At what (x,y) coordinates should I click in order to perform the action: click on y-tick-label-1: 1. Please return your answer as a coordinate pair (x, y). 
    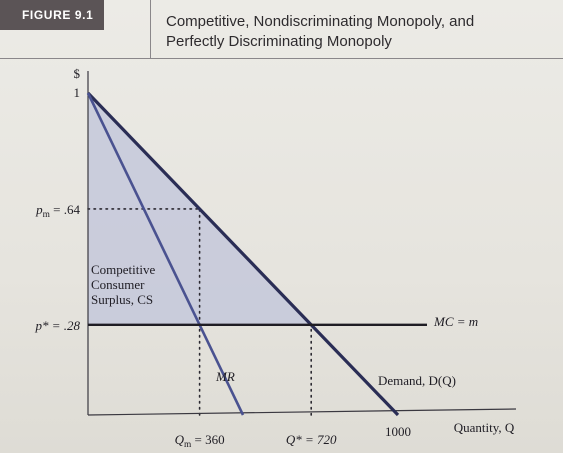
    Looking at the image, I should click on (77, 92).